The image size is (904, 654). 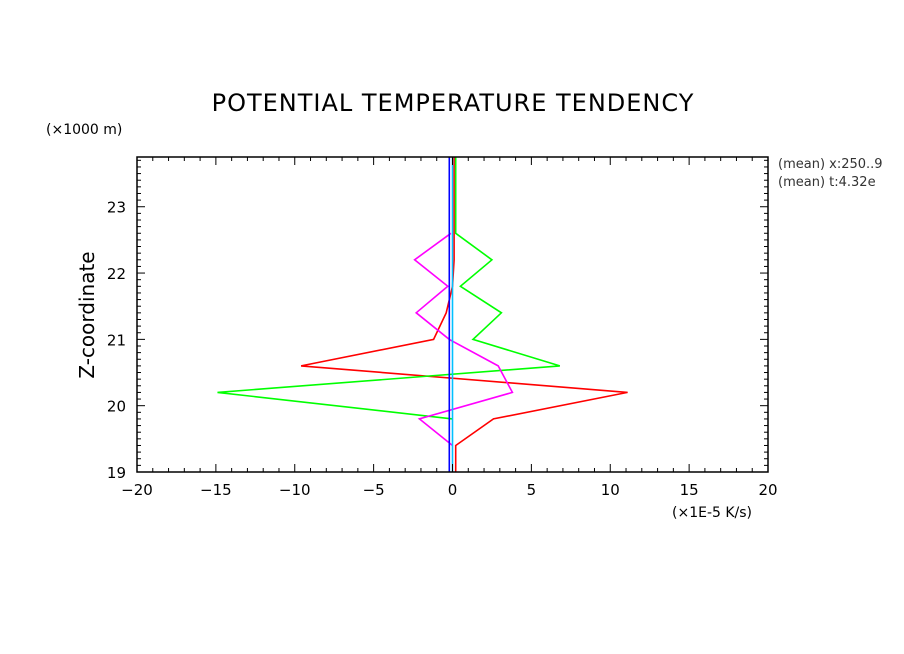 What do you see at coordinates (532, 490) in the screenshot?
I see `x-tick-label: 5` at bounding box center [532, 490].